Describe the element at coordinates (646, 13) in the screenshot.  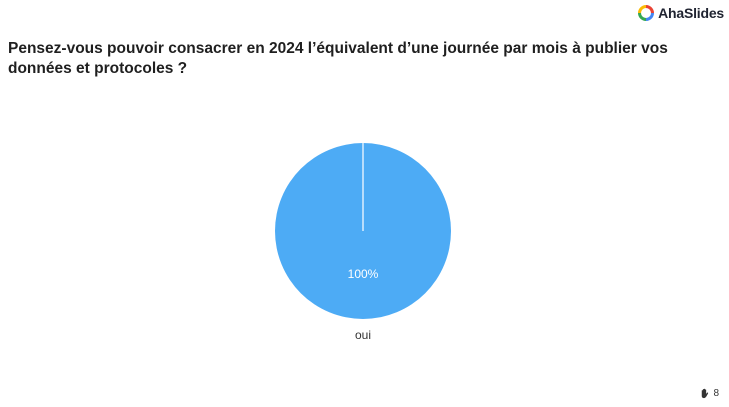
I see `ahaslides-logo-icon` at that location.